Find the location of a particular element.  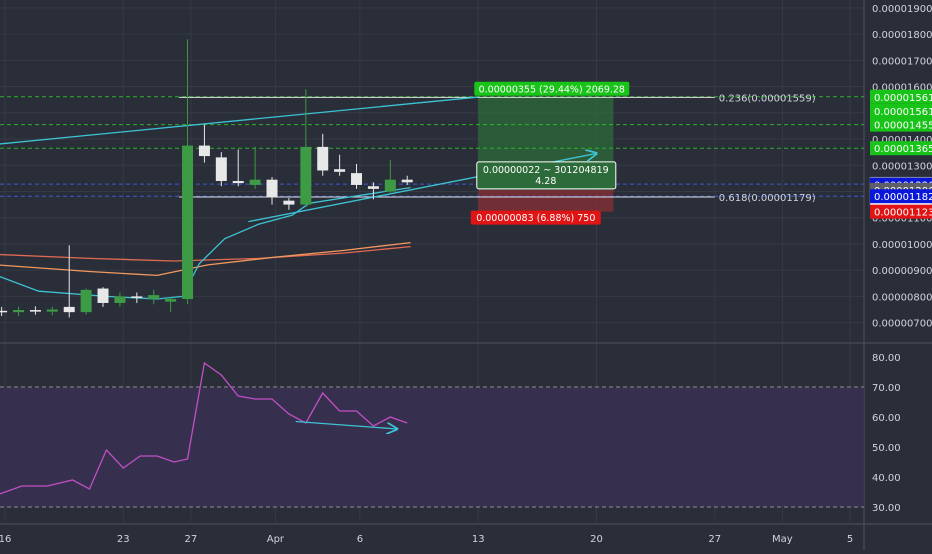

rsi-axis-tick: 50.00 is located at coordinates (886, 448).